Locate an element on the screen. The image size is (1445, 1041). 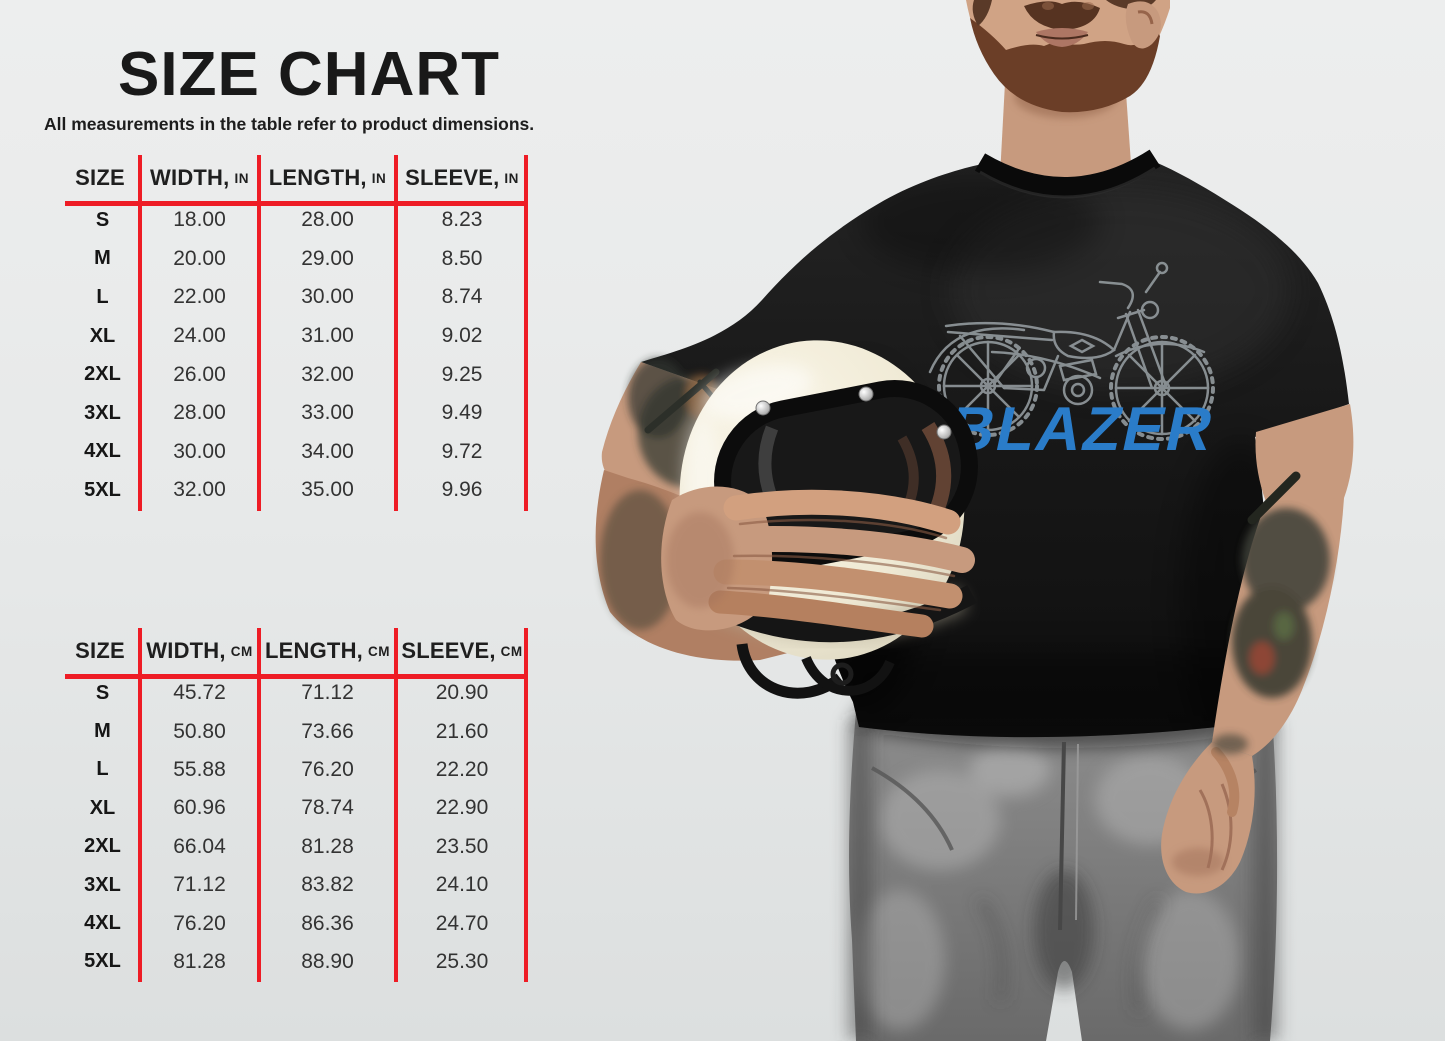
length-cell: 35.00 is located at coordinates (327, 490).